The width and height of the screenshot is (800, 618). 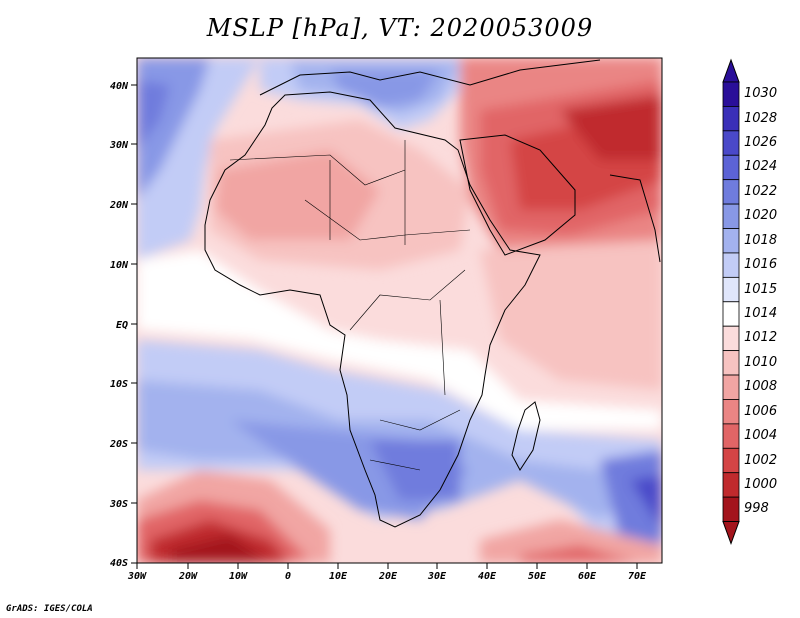 I want to click on colorbar-level-label: 1022, so click(x=761, y=191).